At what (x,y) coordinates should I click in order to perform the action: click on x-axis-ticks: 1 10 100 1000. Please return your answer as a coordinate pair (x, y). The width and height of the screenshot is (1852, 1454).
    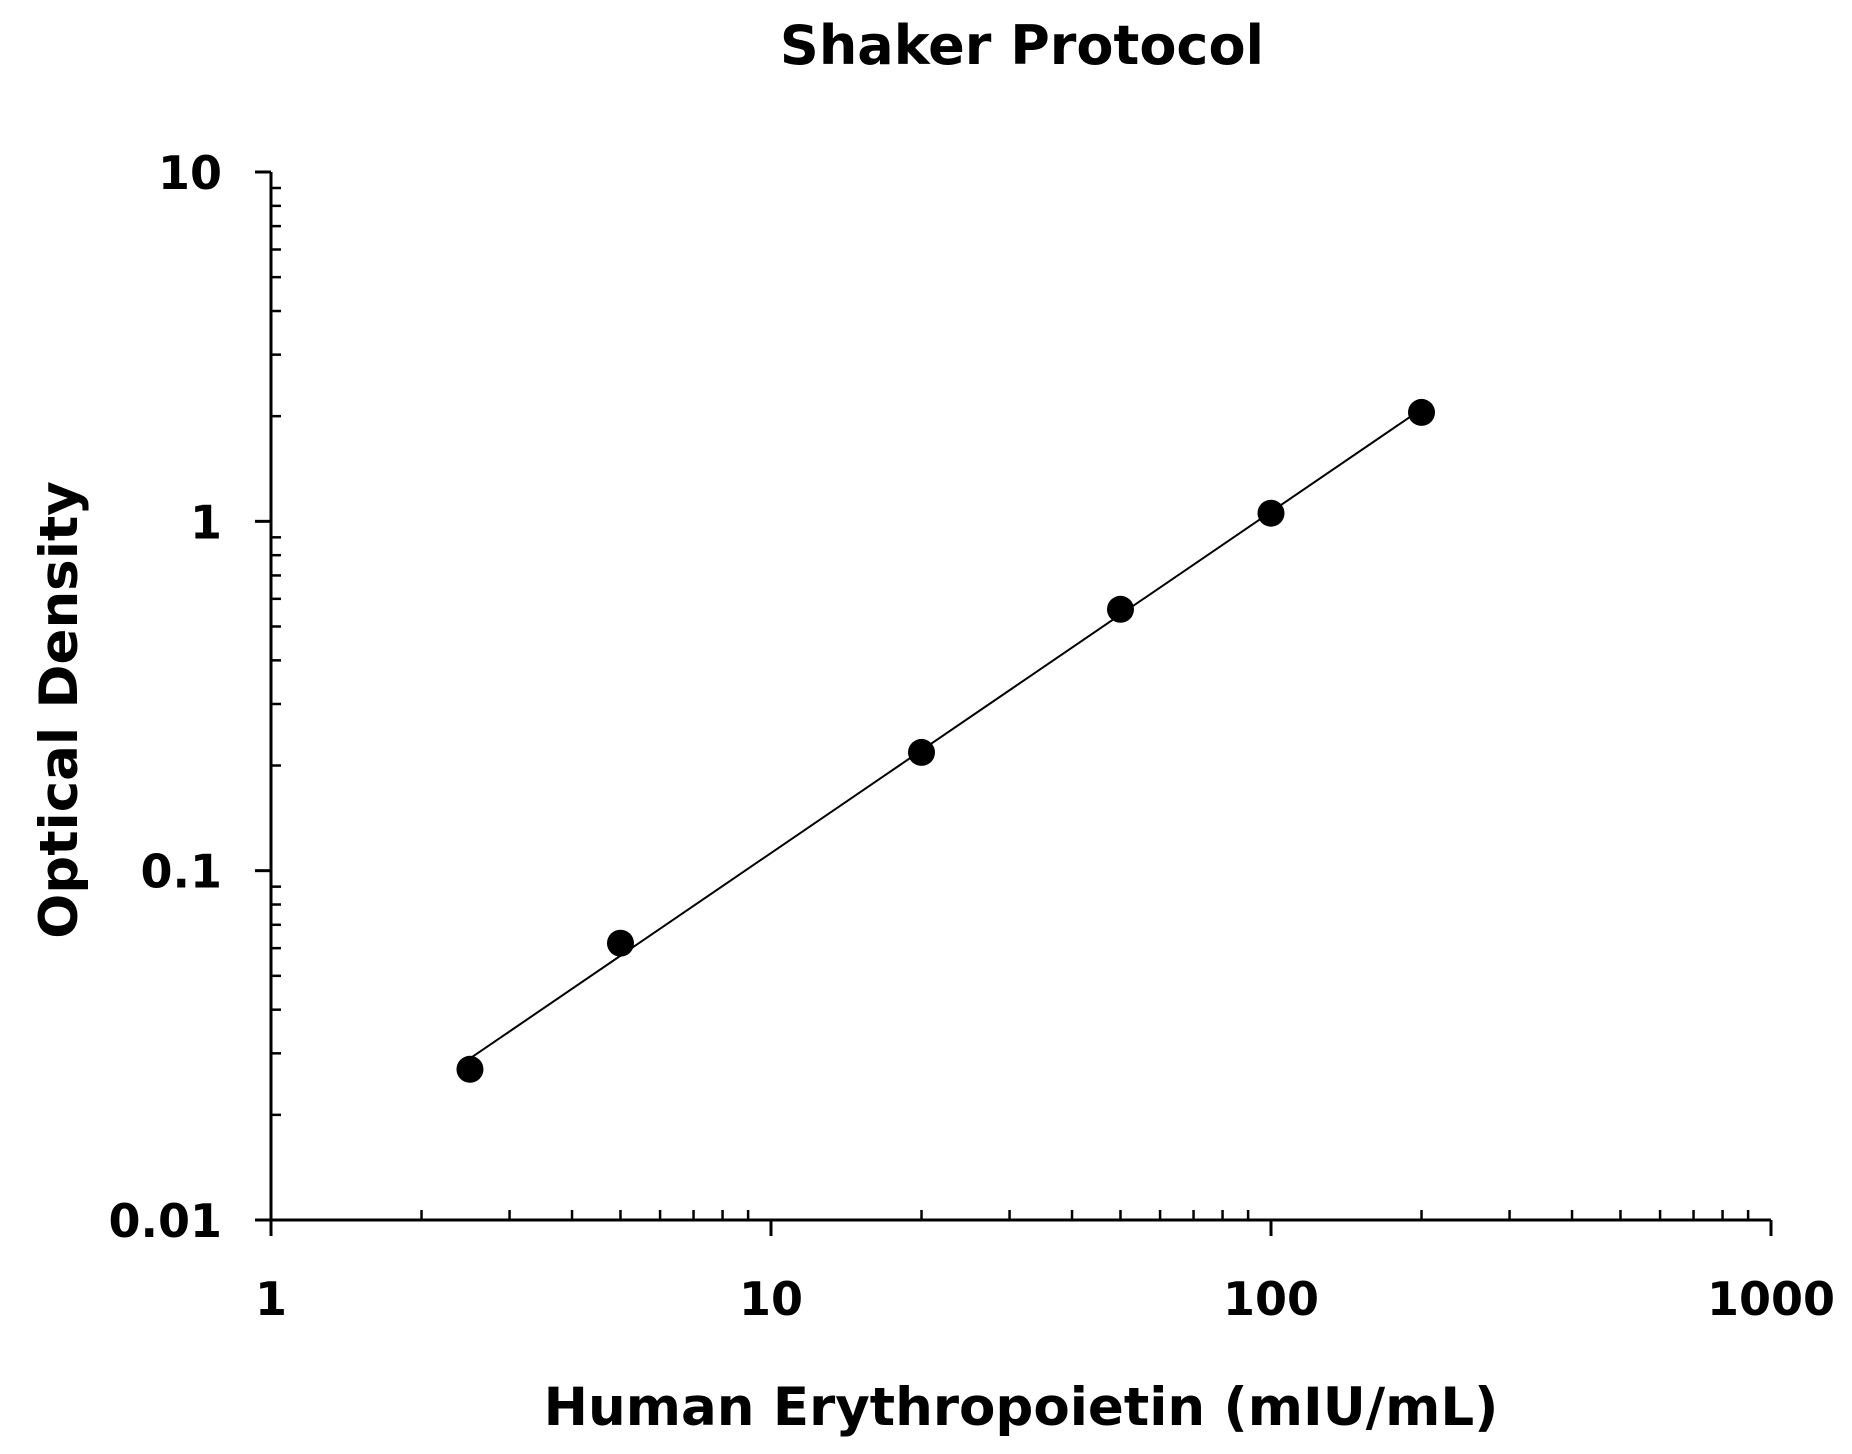
    Looking at the image, I should click on (1045, 1268).